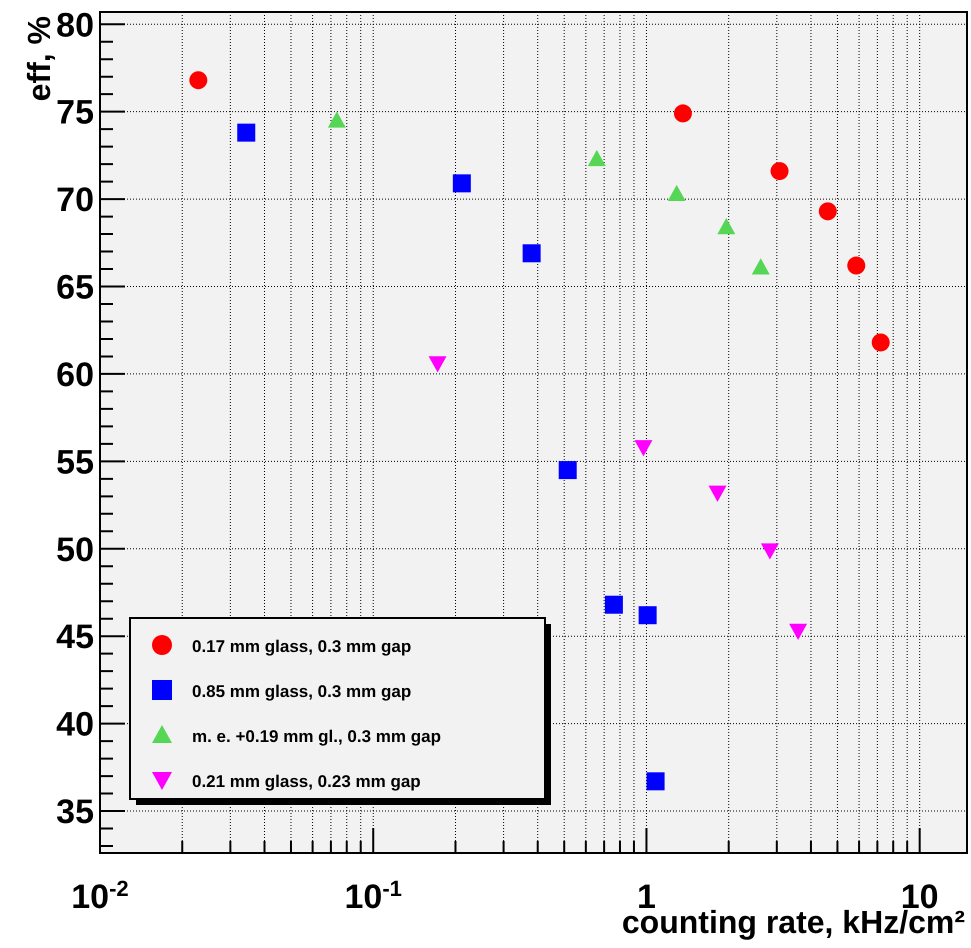 The height and width of the screenshot is (948, 971). Describe the element at coordinates (316, 736) in the screenshot. I see `legend-label: m. e. +0.19 mm gl., 0.3 mm gap` at that location.